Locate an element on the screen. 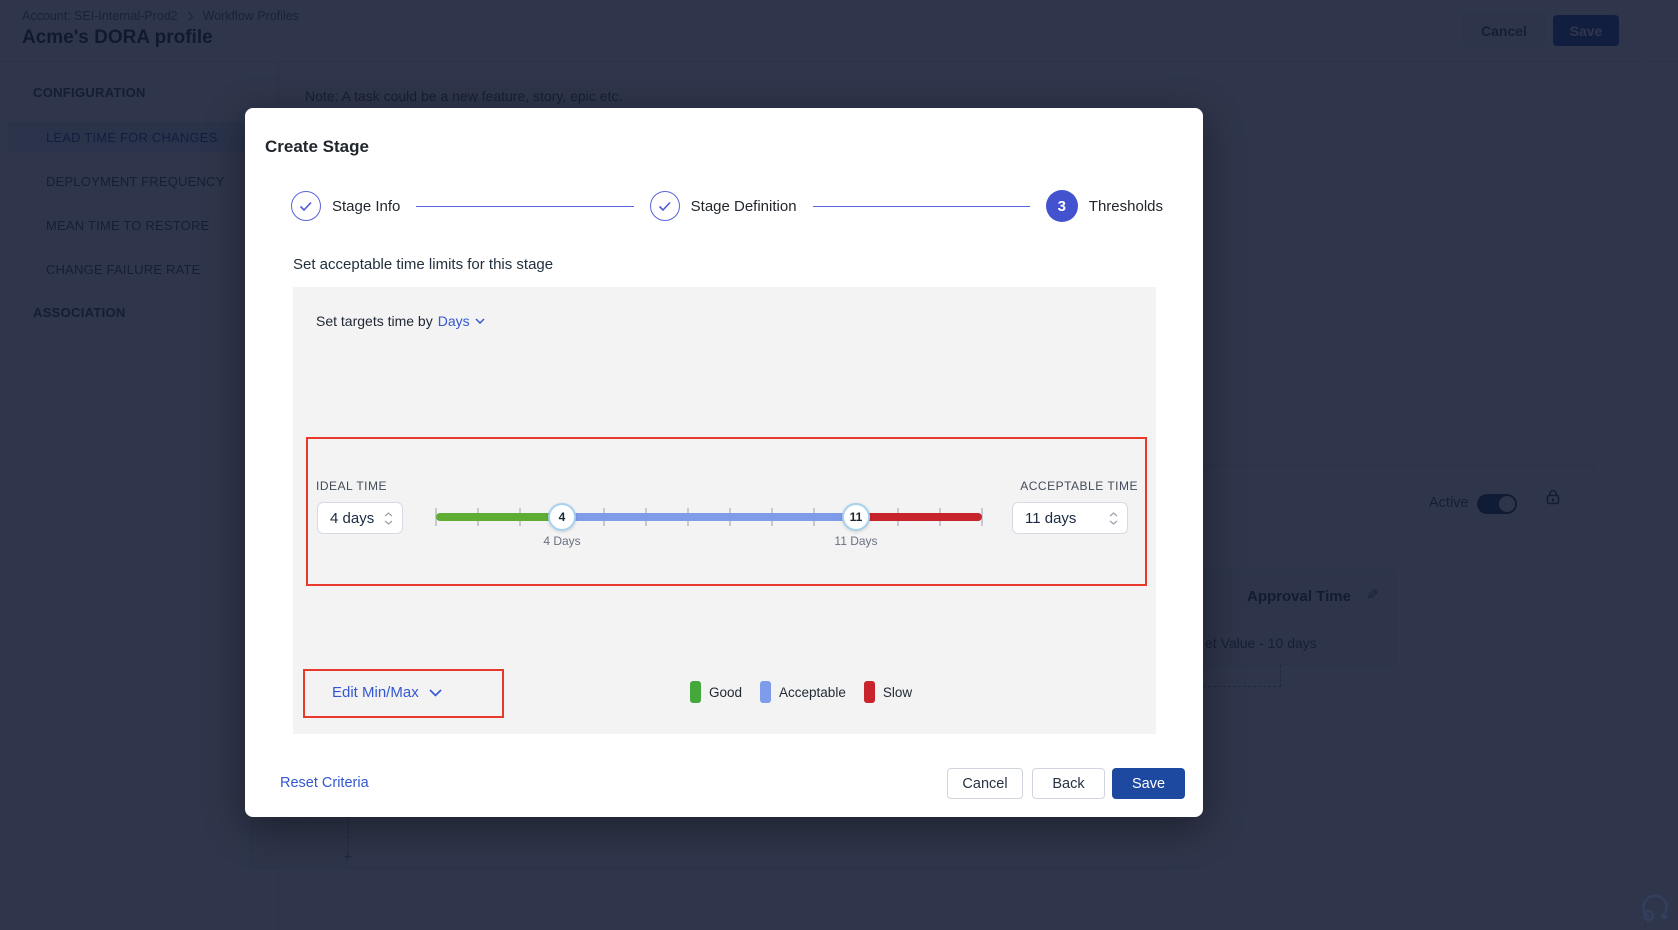 The width and height of the screenshot is (1678, 930). legend-item-good: Good is located at coordinates (716, 692).